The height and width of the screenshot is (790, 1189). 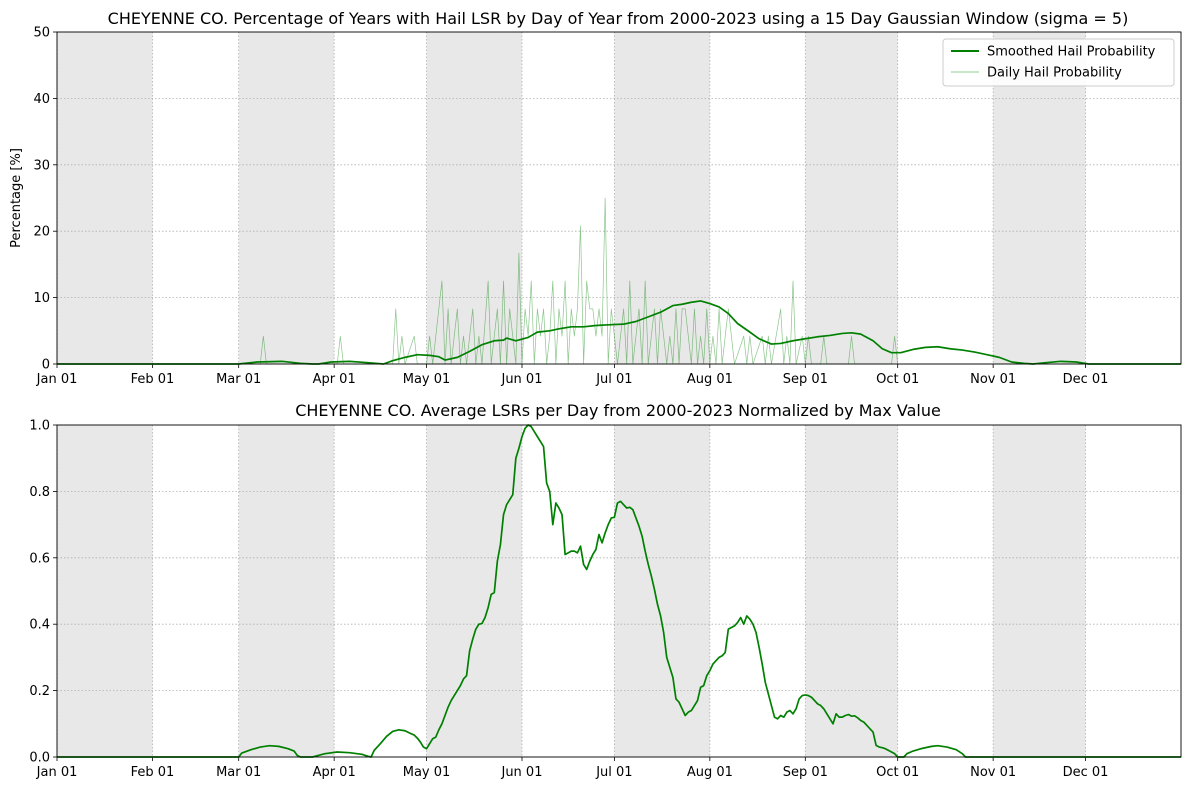 I want to click on legend-box, so click(x=1058, y=62).